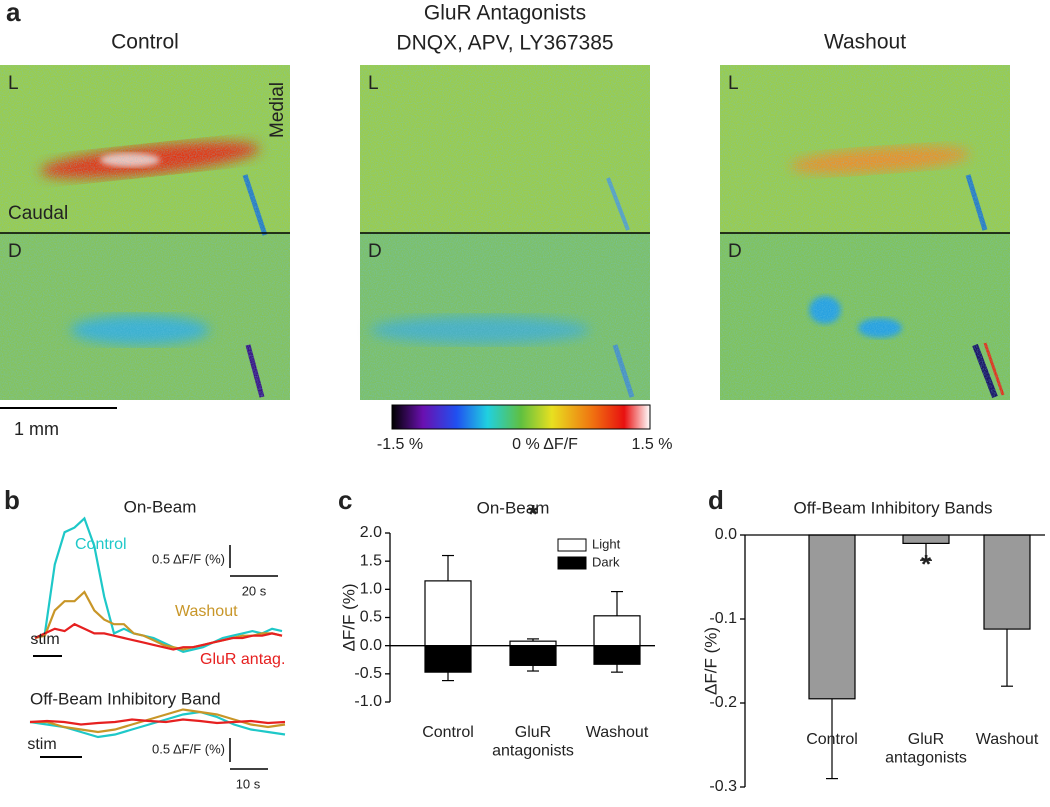 This screenshot has height=807, width=1050. I want to click on scale-label: 10 s, so click(248, 783).